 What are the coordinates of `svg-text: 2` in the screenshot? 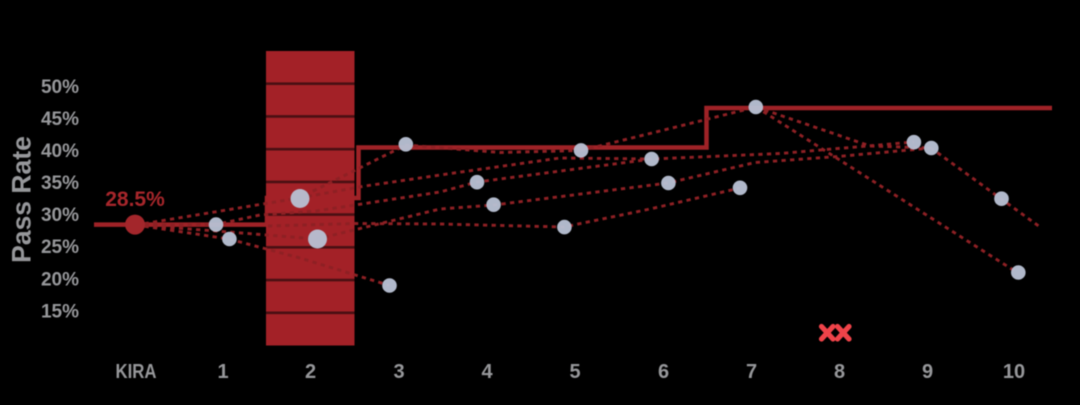 It's located at (310, 372).